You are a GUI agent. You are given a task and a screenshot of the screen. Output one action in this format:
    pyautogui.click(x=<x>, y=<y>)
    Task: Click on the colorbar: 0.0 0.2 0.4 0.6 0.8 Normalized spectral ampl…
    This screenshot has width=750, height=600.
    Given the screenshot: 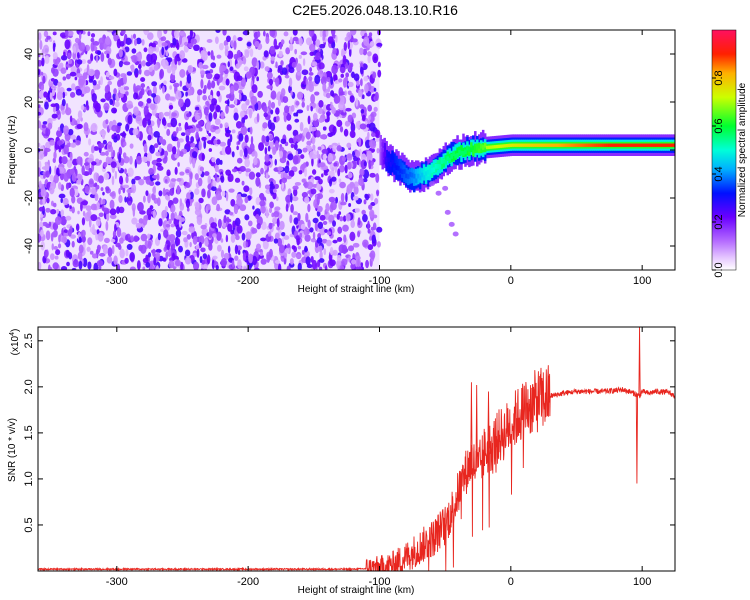 What is the action you would take?
    pyautogui.click(x=729, y=153)
    